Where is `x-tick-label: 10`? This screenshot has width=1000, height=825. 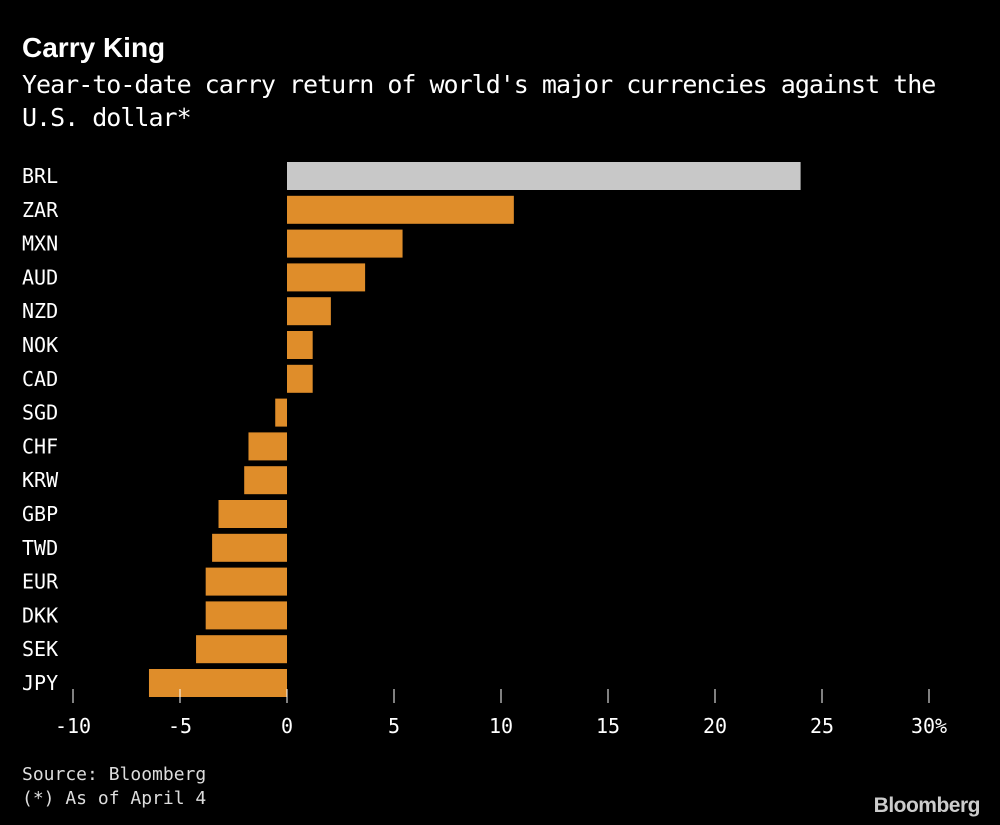
x-tick-label: 10 is located at coordinates (501, 726).